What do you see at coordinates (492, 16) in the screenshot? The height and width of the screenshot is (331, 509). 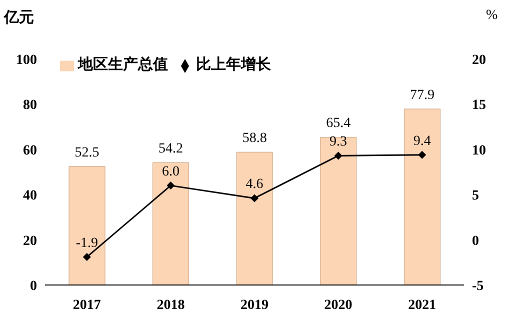 I see `y2-axis-title: %` at bounding box center [492, 16].